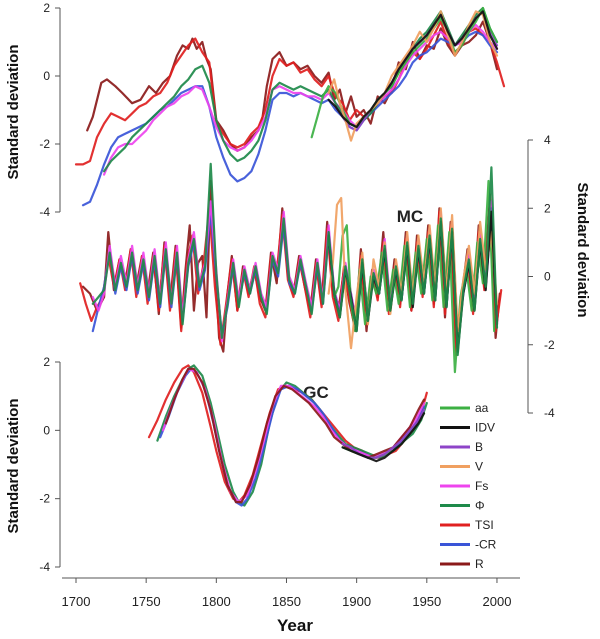 This screenshot has width=600, height=639. What do you see at coordinates (46, 8) in the screenshot?
I see `top-y-tick-label: 2` at bounding box center [46, 8].